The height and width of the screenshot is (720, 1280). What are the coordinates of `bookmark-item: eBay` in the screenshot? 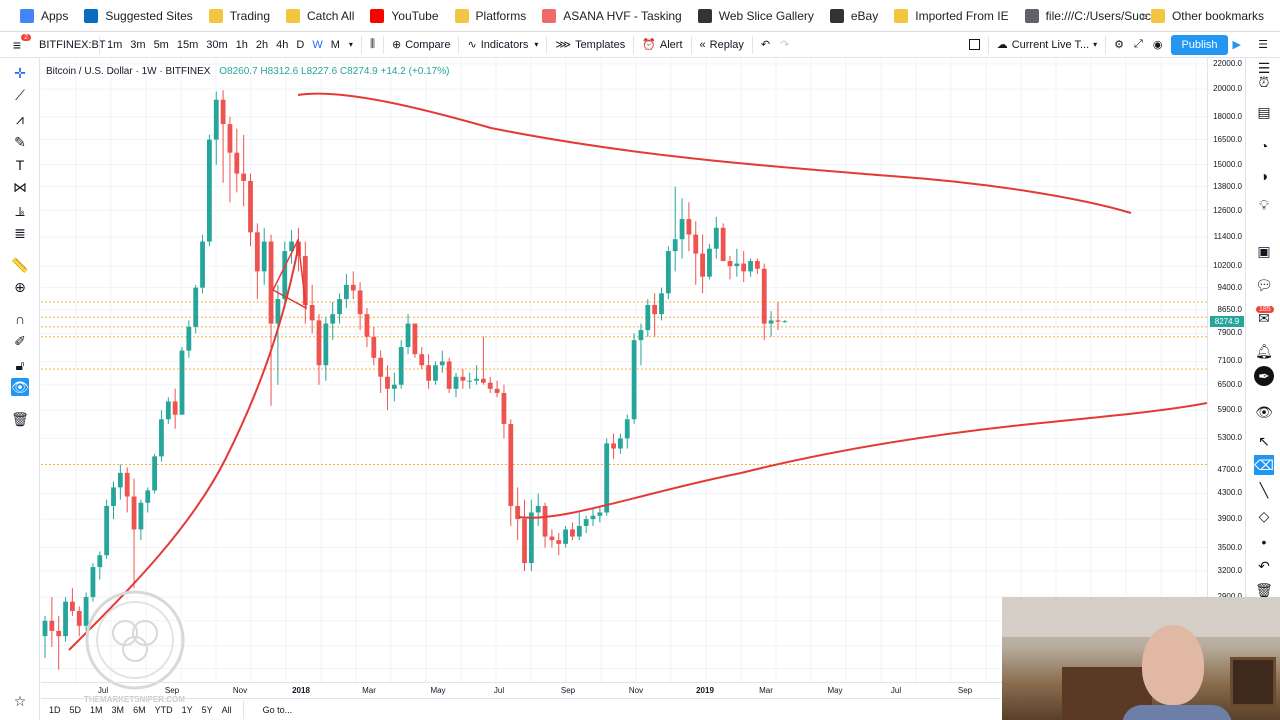 It's located at (854, 16).